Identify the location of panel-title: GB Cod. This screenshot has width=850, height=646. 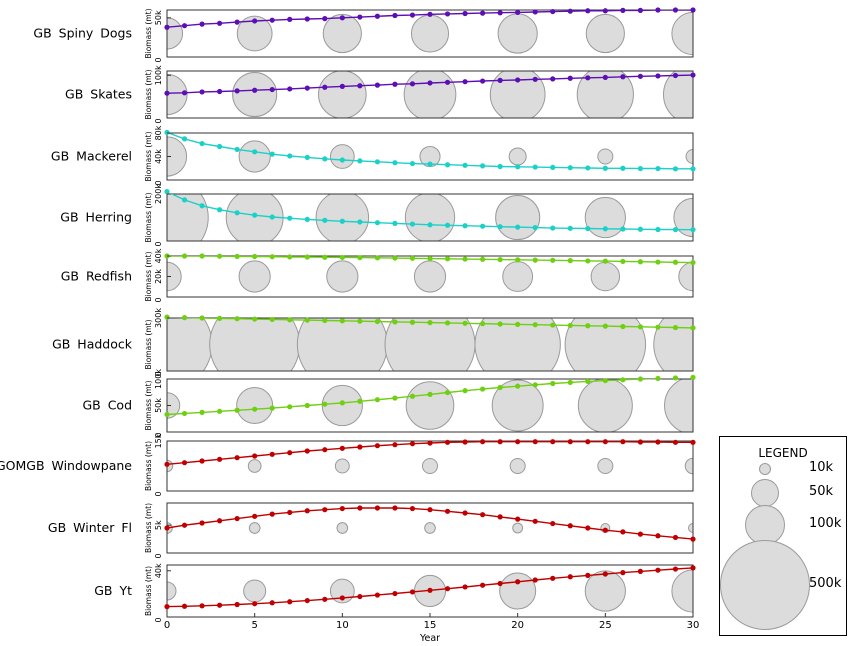
(107, 405).